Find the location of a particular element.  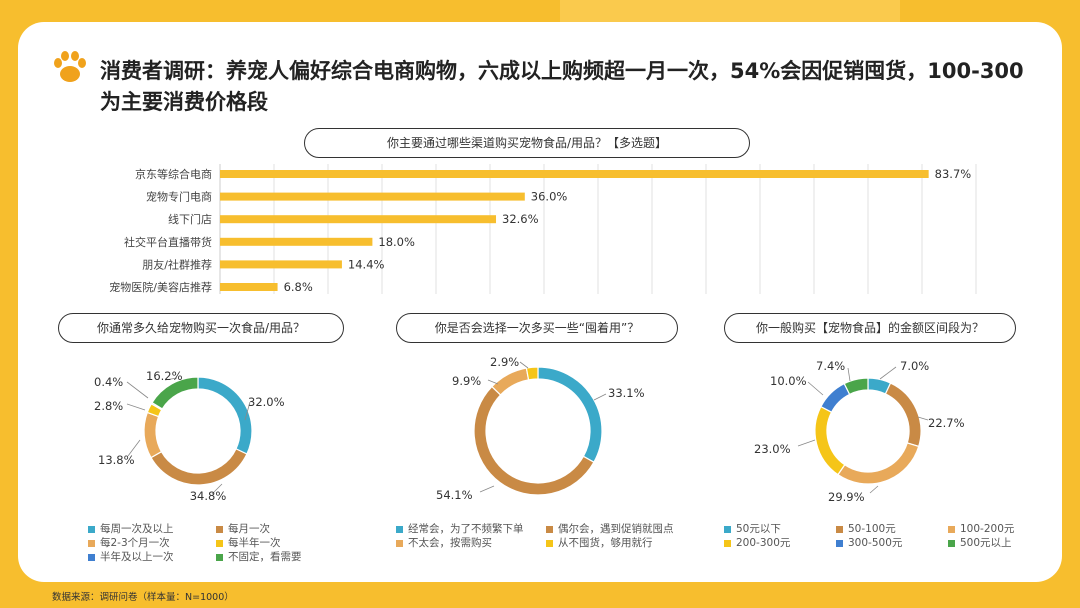

legend-item: 100-200元 is located at coordinates (993, 529).